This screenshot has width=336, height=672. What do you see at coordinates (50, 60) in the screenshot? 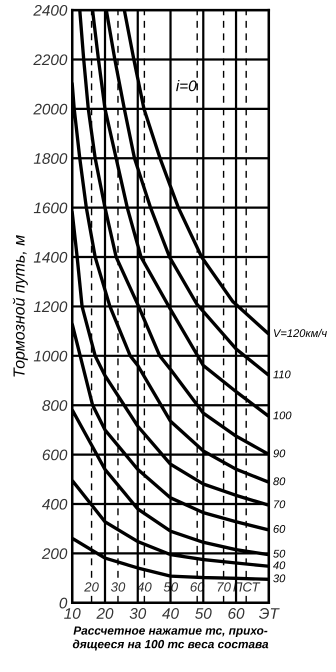
I see `y-tick-label: 2200` at bounding box center [50, 60].